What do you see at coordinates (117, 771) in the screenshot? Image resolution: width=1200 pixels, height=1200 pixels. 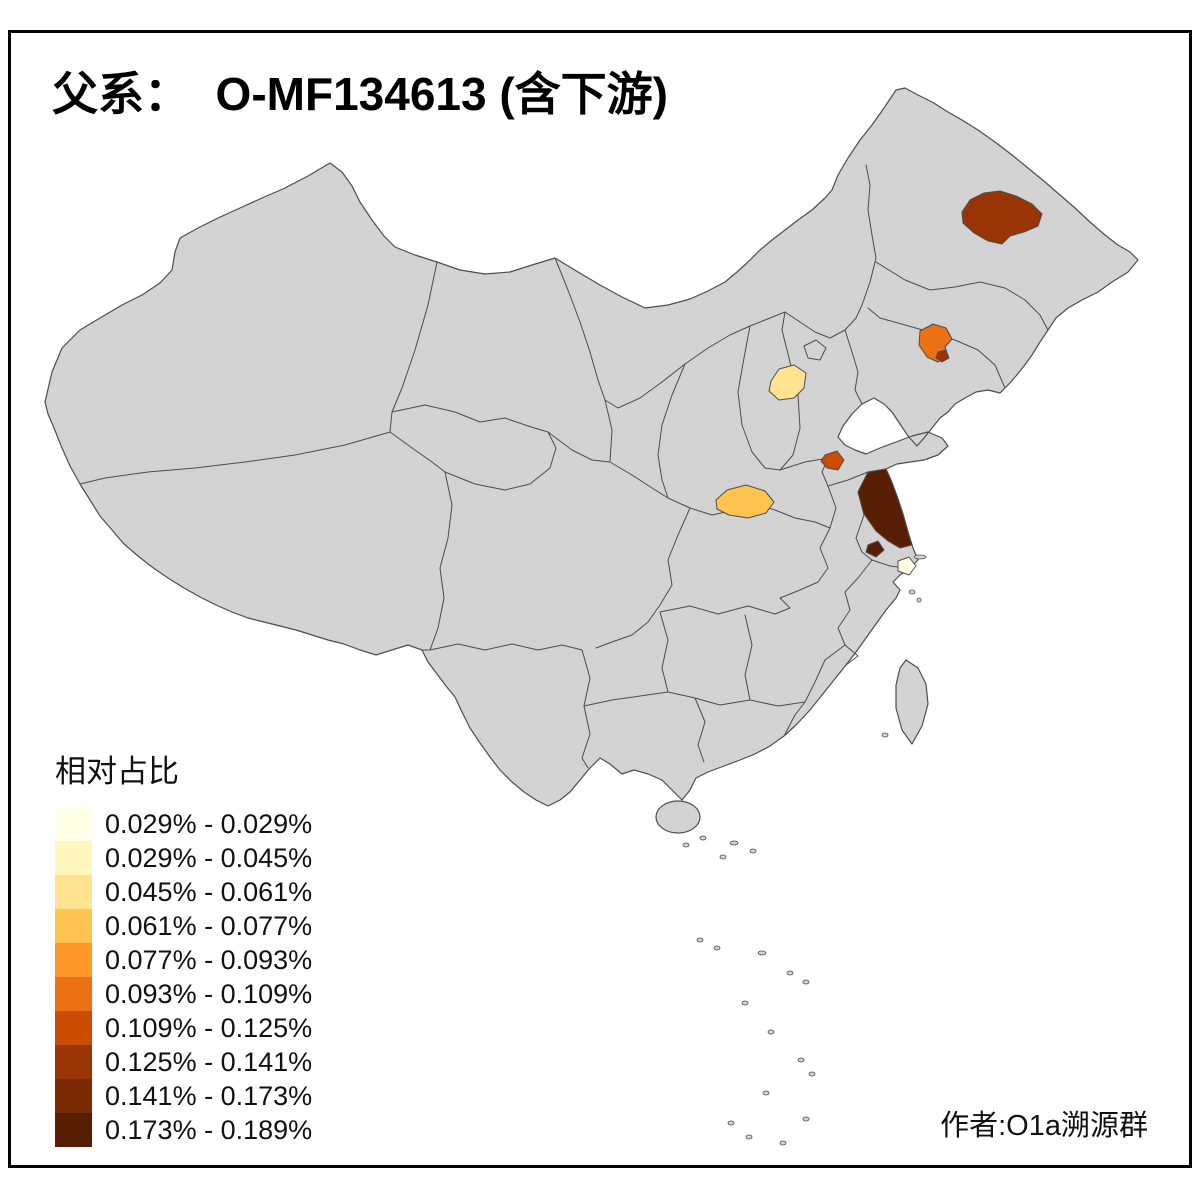 I see `legend-title: 相对占比` at bounding box center [117, 771].